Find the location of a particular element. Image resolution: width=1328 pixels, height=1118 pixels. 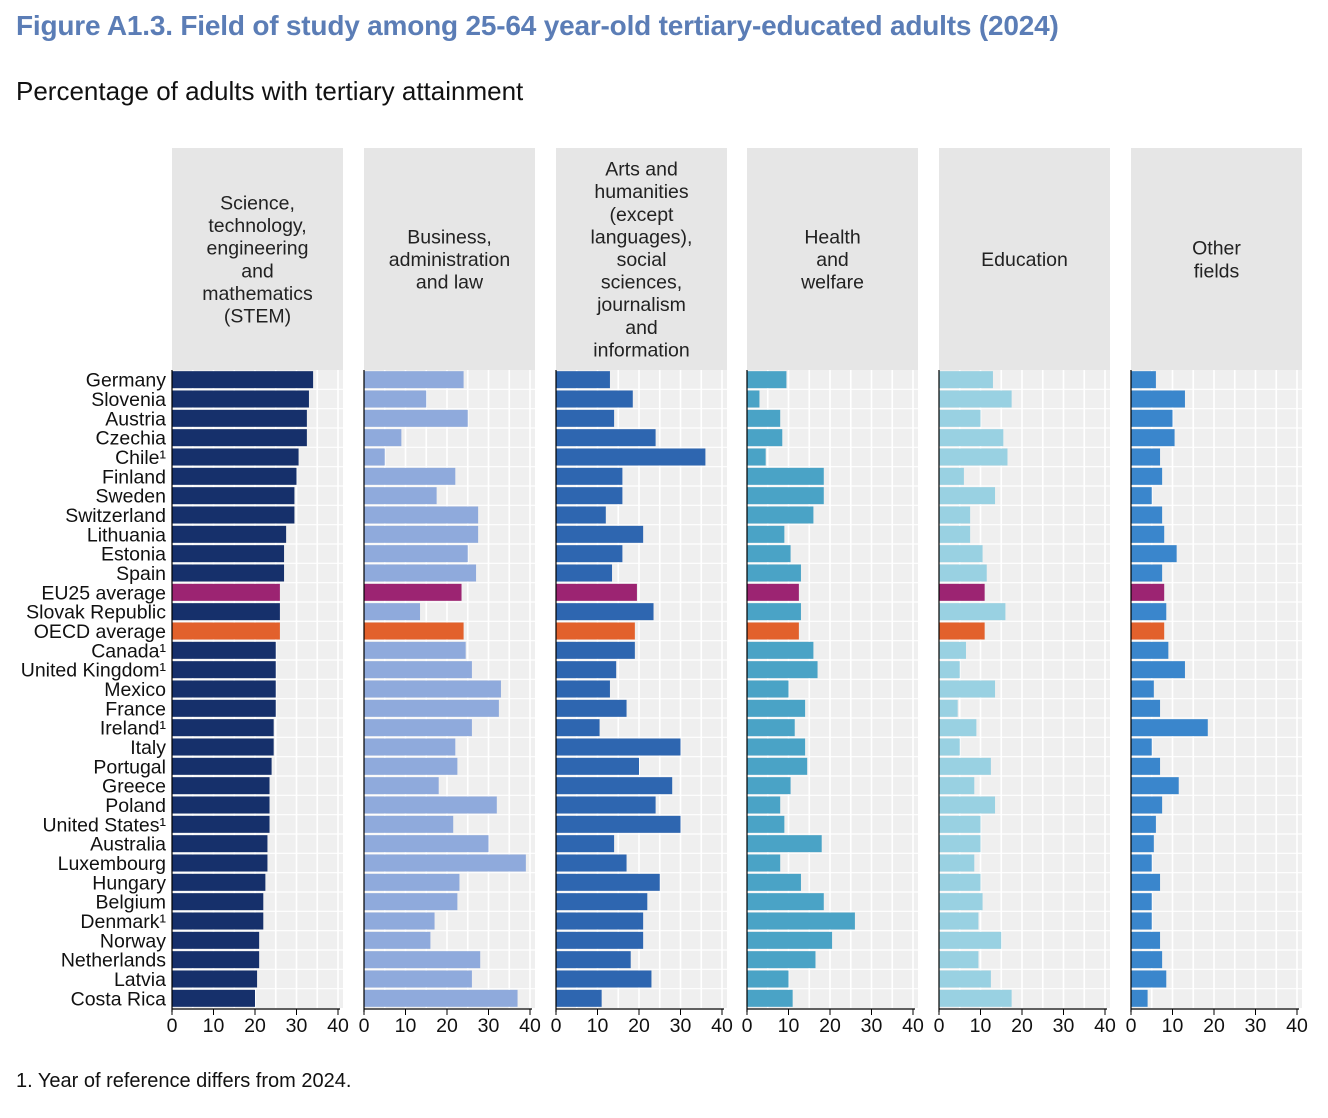

panel-title-line: (STEM) is located at coordinates (257, 317).